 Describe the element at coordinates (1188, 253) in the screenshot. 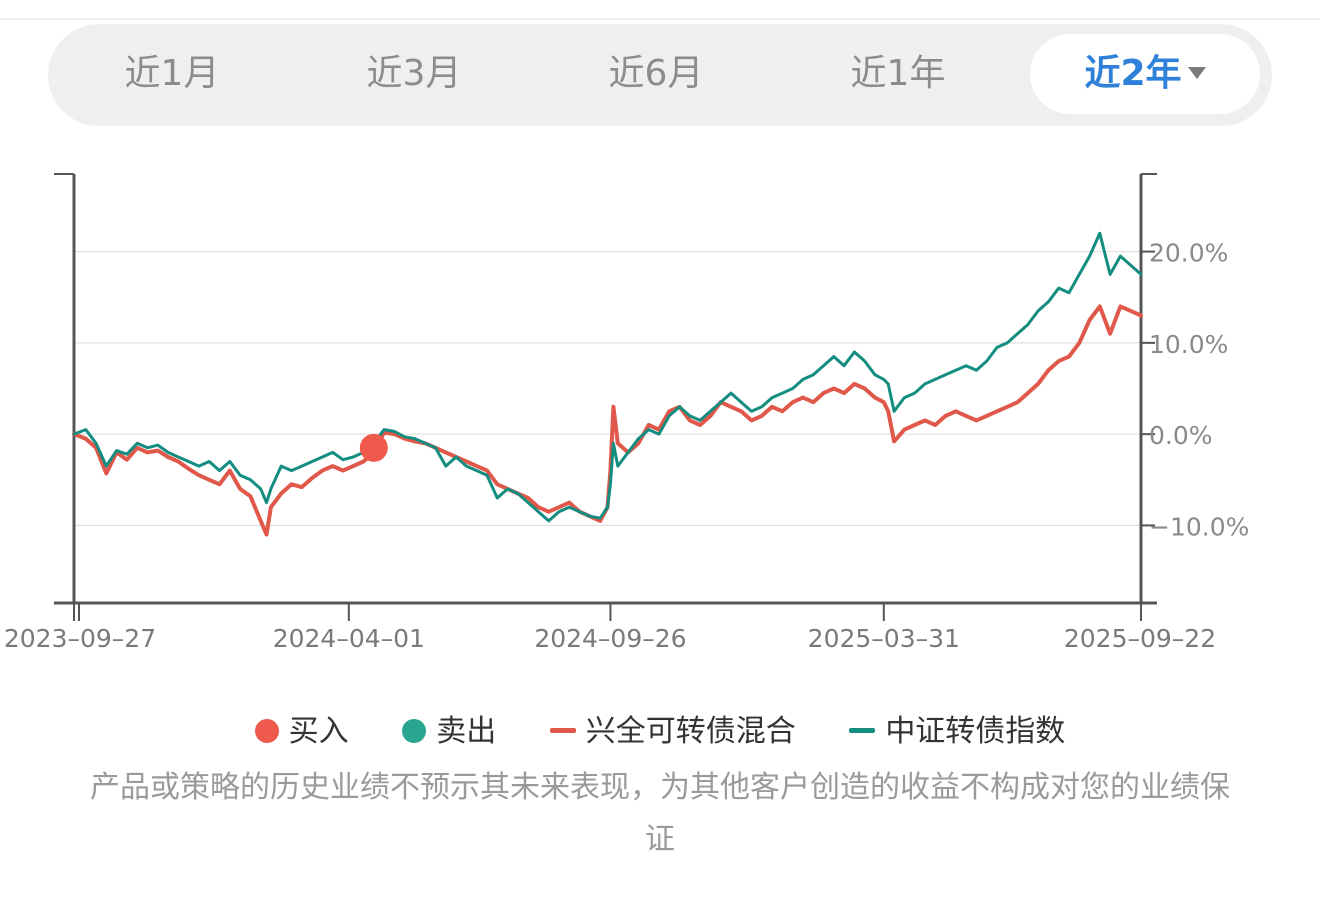

I see `y-tick-label: 20.0%` at that location.